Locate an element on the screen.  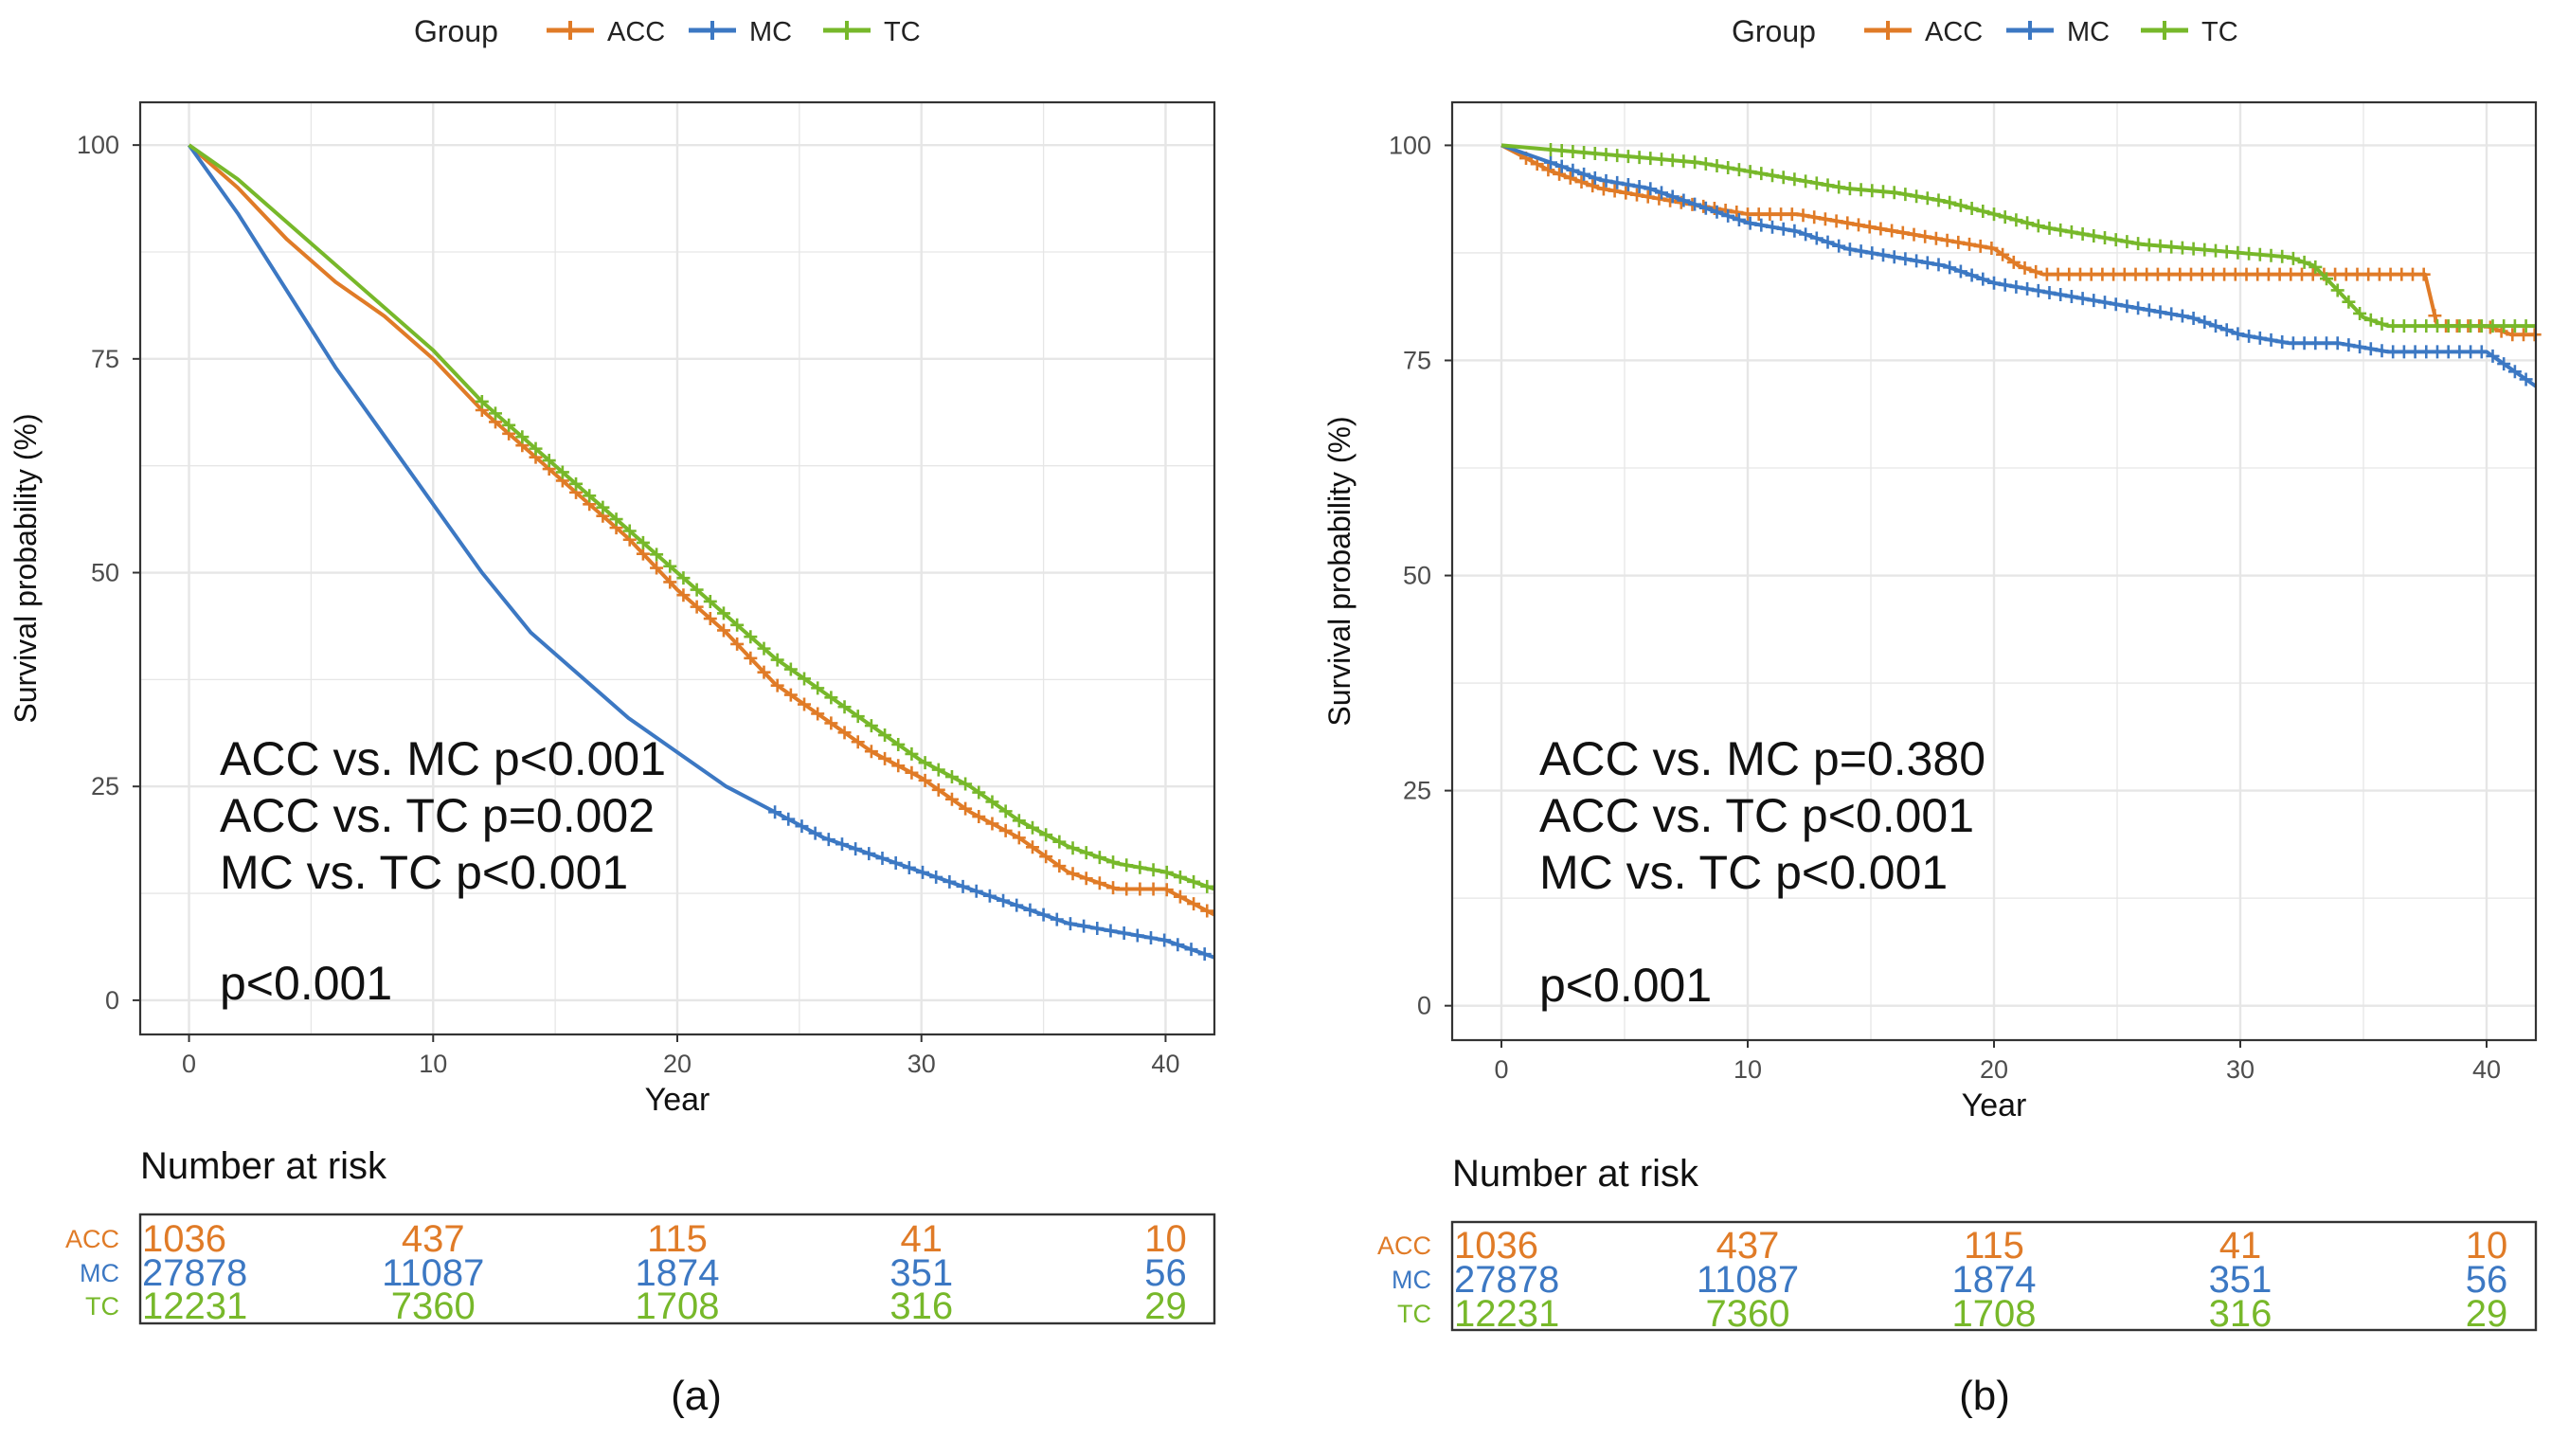
risk-value: 29 is located at coordinates (2487, 1314).